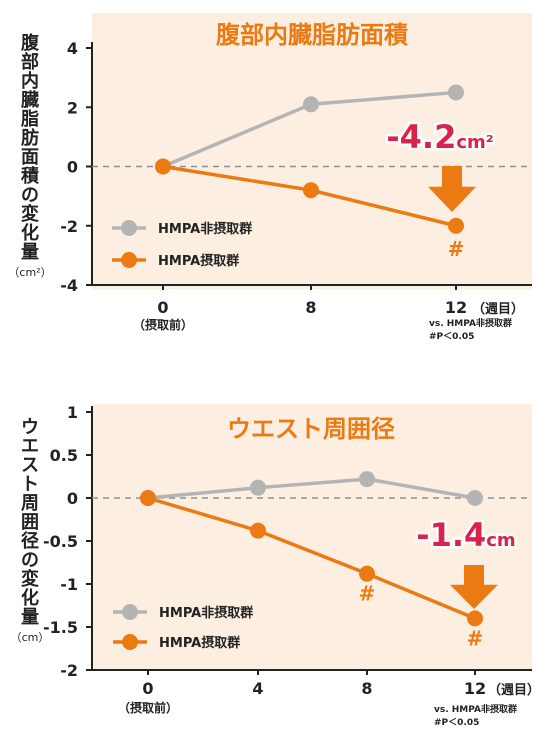  I want to click on y-tick-label: 4, so click(72, 48).